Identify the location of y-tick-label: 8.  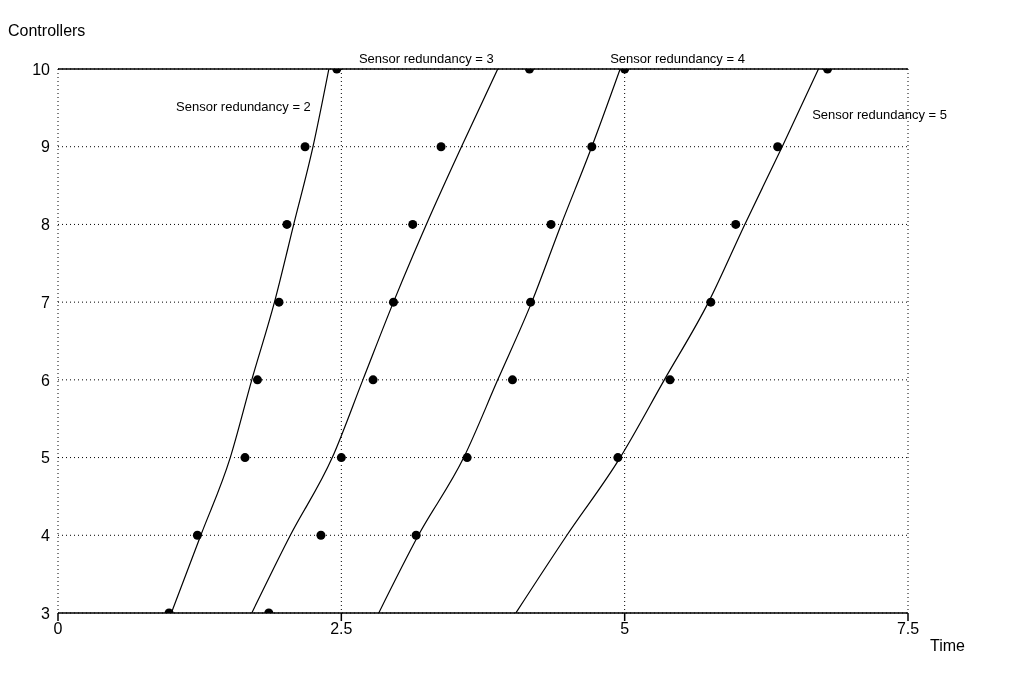
(46, 225).